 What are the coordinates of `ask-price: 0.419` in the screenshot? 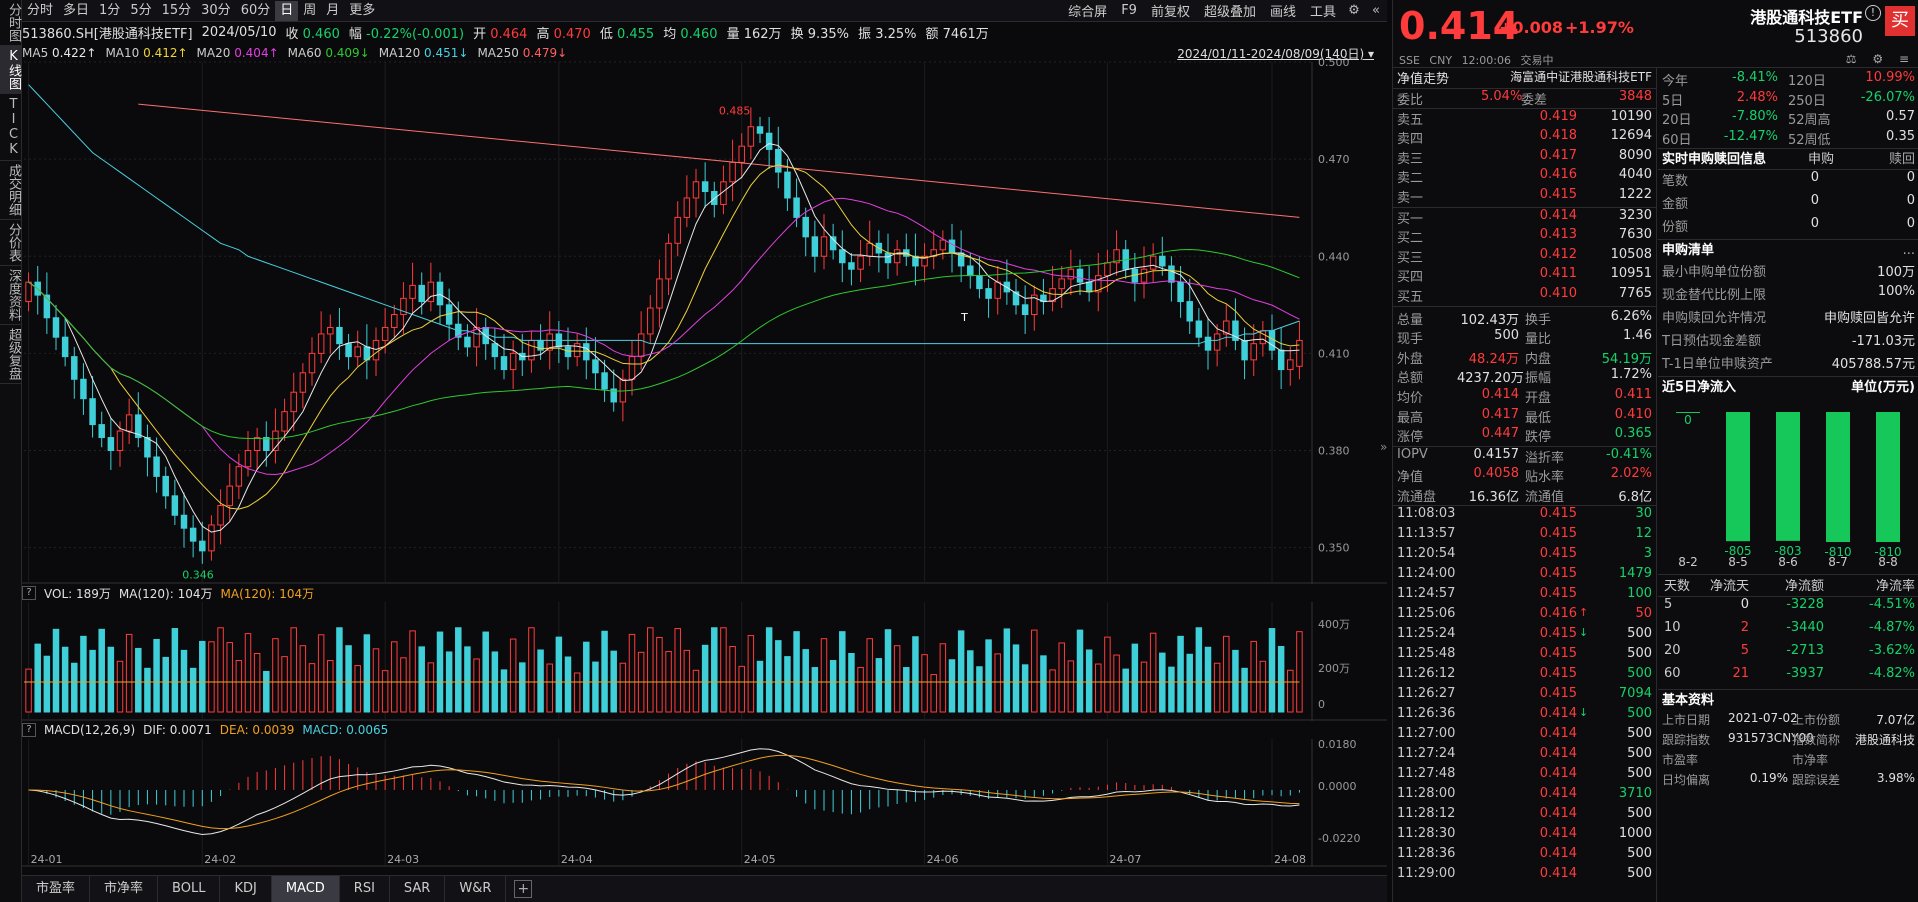 It's located at (1558, 116).